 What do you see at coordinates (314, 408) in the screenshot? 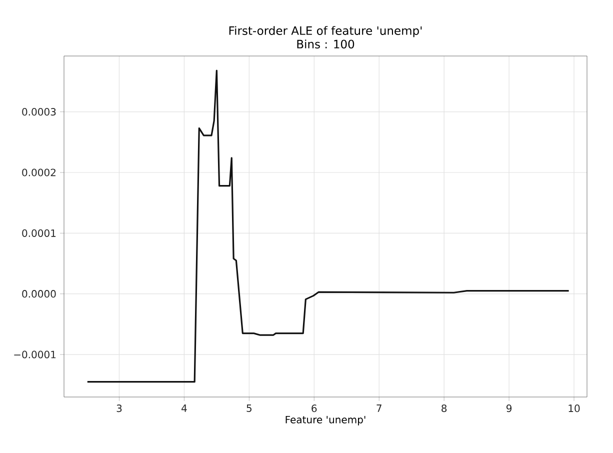
I see `x-tick-label: 6` at bounding box center [314, 408].